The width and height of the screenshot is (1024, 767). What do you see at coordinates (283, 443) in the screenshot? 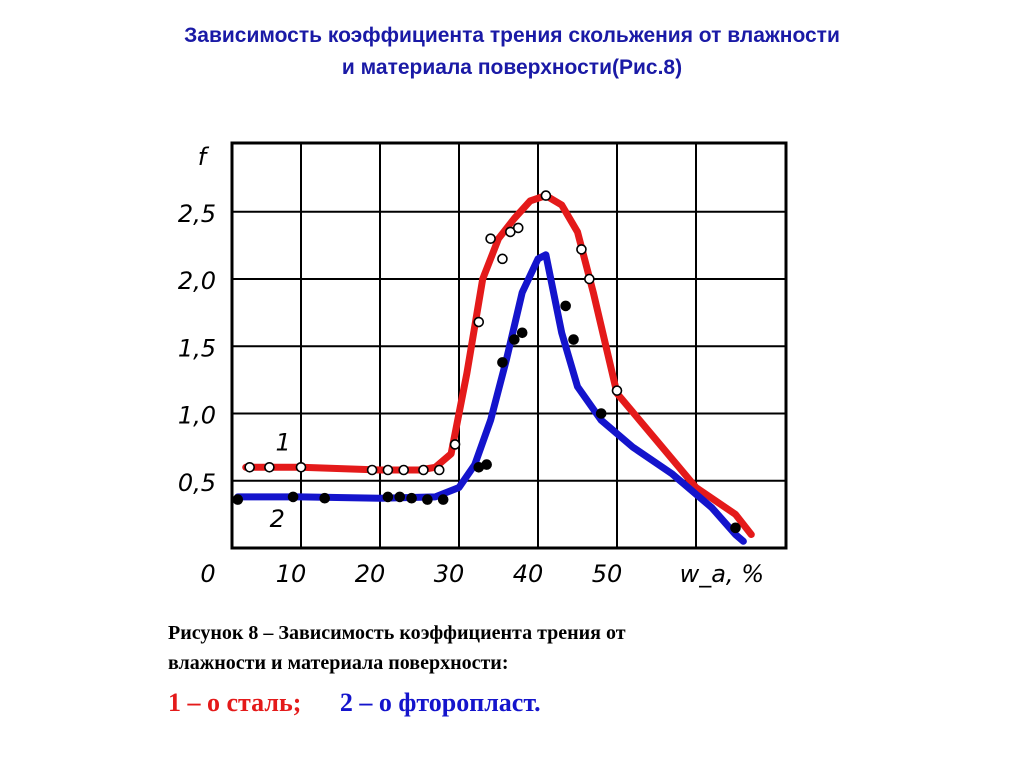
I see `curve-label-1: 1` at bounding box center [283, 443].